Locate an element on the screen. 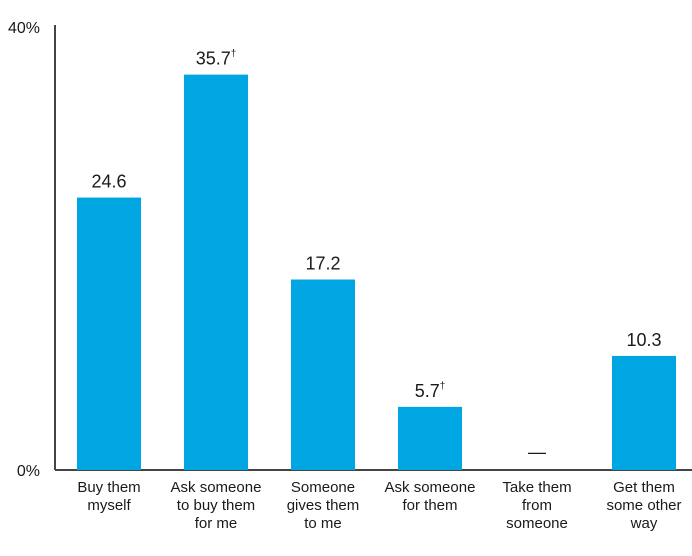 The width and height of the screenshot is (692, 556). x-tick-label-line: to buy them is located at coordinates (216, 505).